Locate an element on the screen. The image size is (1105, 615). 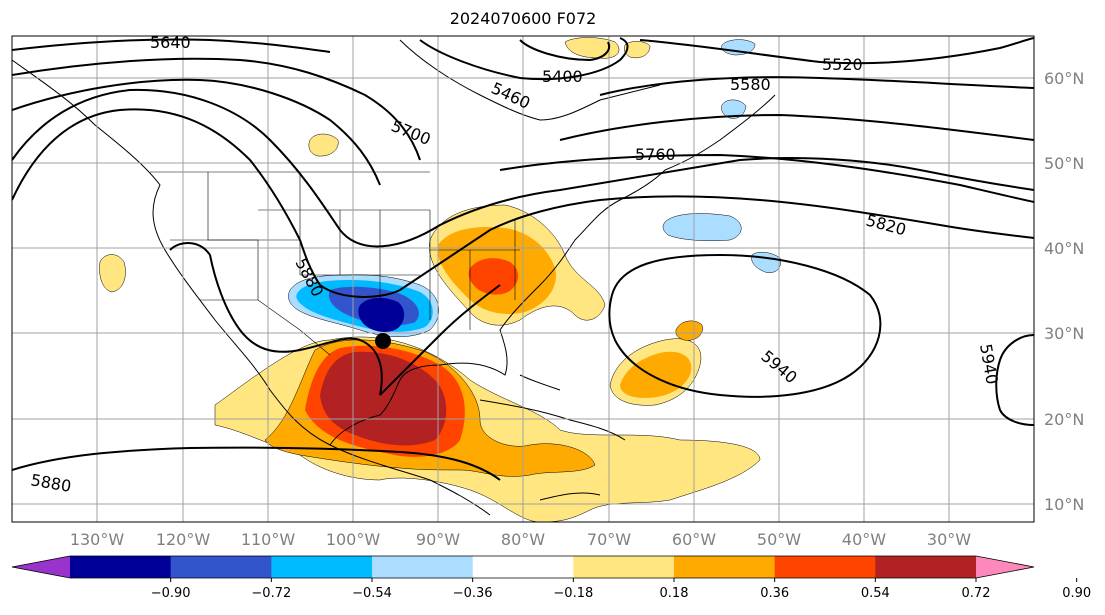
contour-label: 5760 is located at coordinates (655, 154).